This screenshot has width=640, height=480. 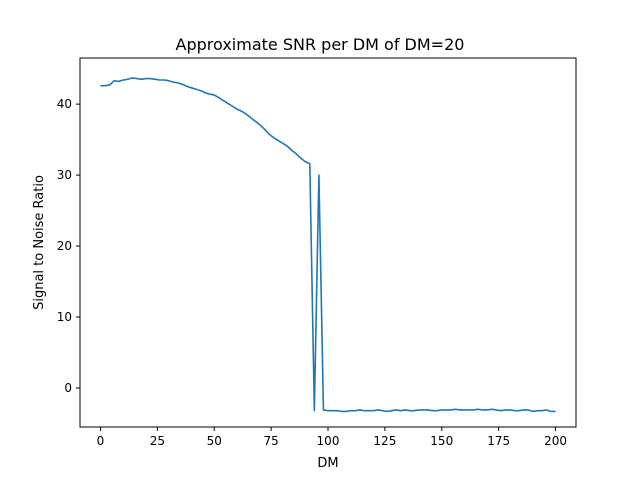 What do you see at coordinates (64, 104) in the screenshot?
I see `y-tick-label: 40` at bounding box center [64, 104].